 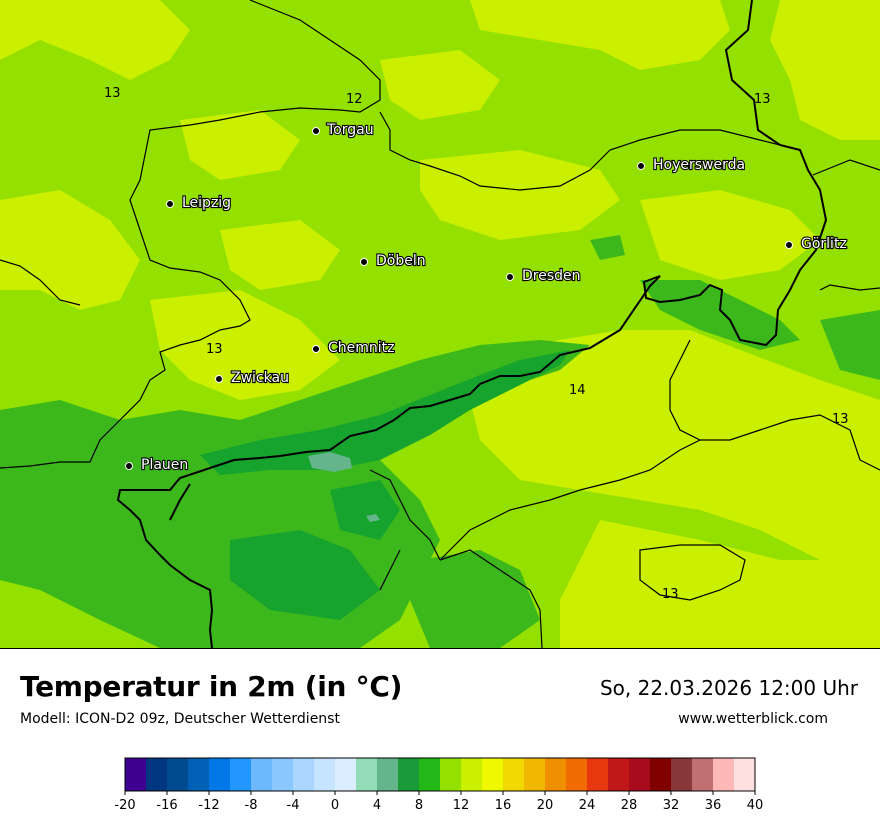 I want to click on legend-tick-label: 12, so click(x=461, y=805).